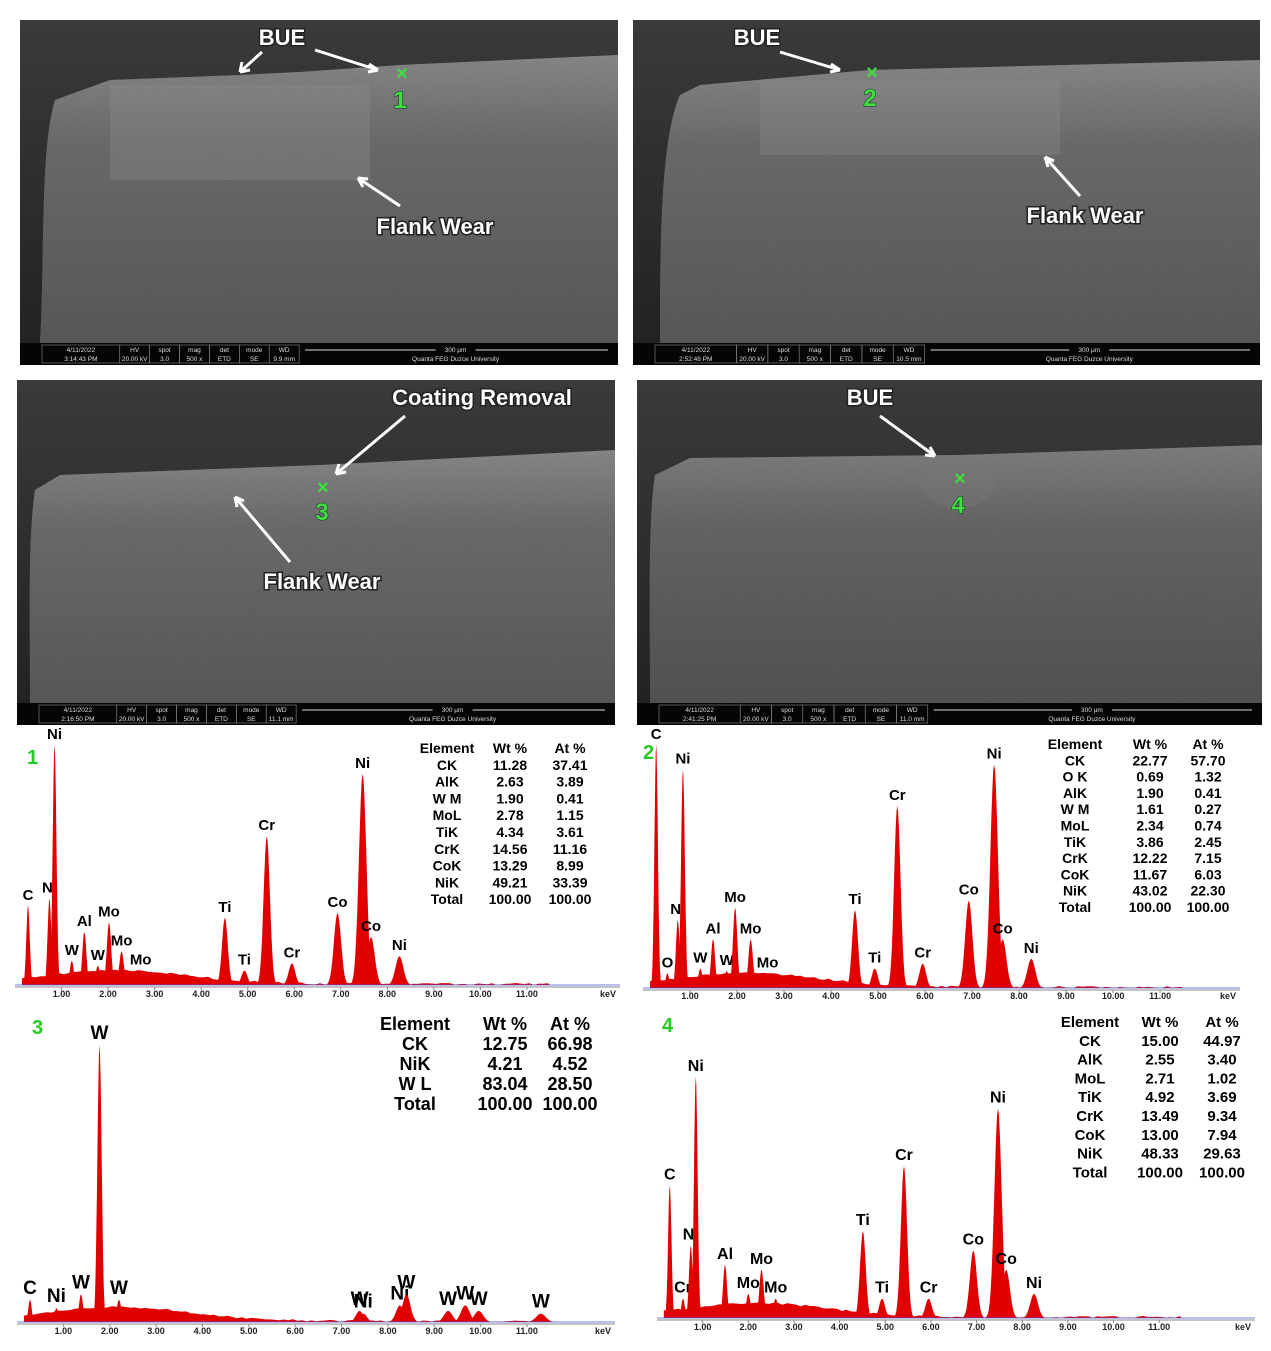 The image size is (1271, 1351). Describe the element at coordinates (1090, 1135) in the screenshot. I see `table-cell: CoK` at that location.